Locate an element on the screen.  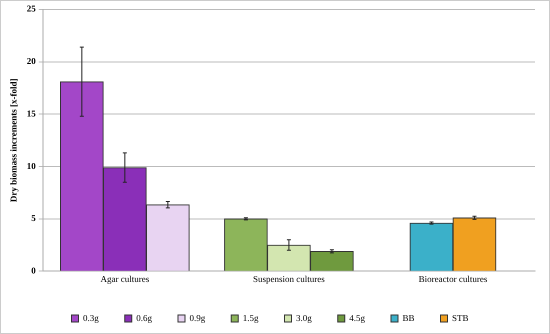
y-tick-label: 20 is located at coordinates (31, 61).